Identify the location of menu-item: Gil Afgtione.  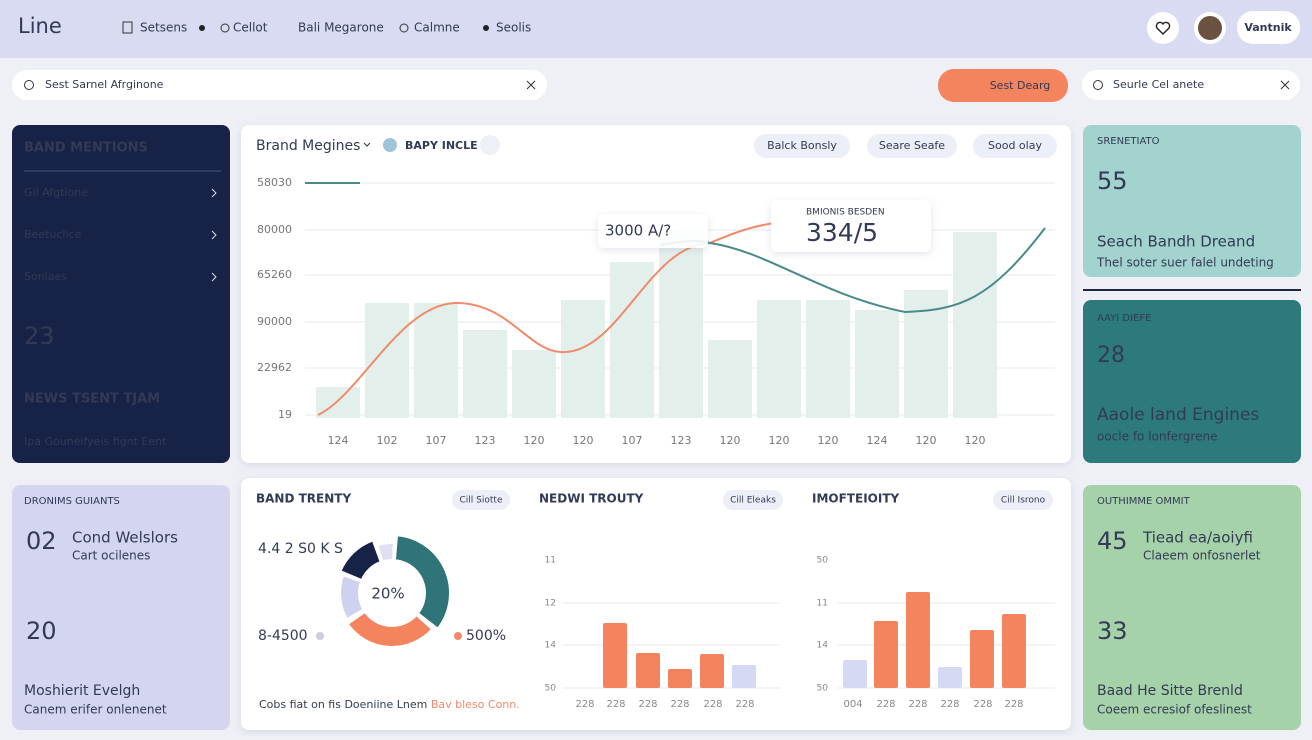
(56, 192).